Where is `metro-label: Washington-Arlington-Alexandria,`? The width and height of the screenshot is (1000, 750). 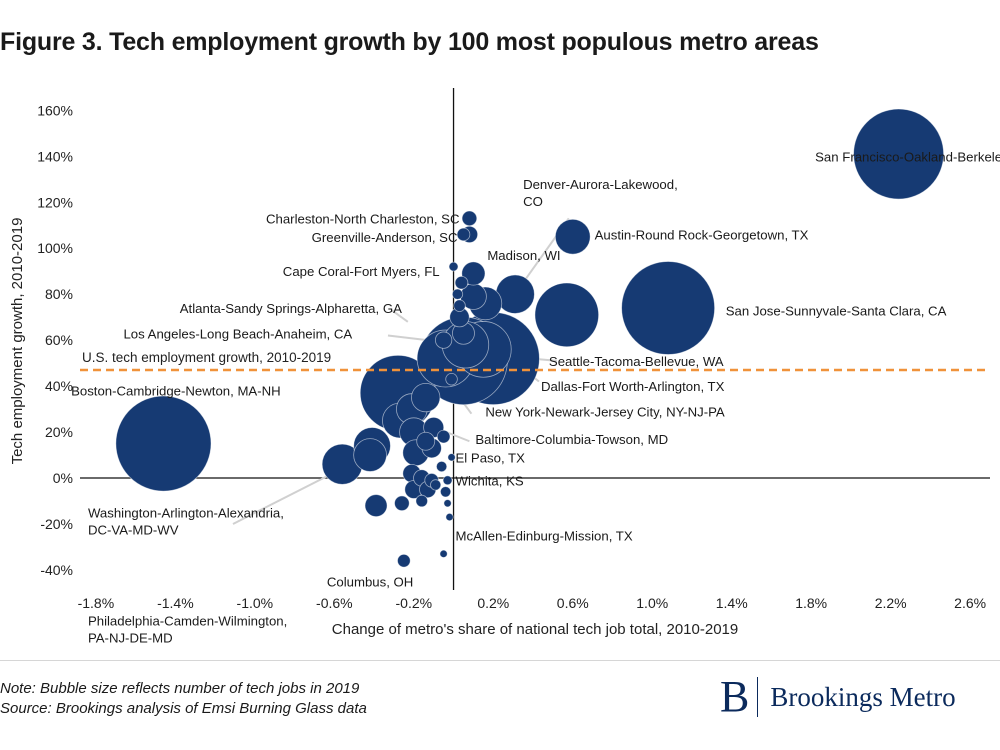
metro-label: Washington-Arlington-Alexandria, is located at coordinates (186, 512).